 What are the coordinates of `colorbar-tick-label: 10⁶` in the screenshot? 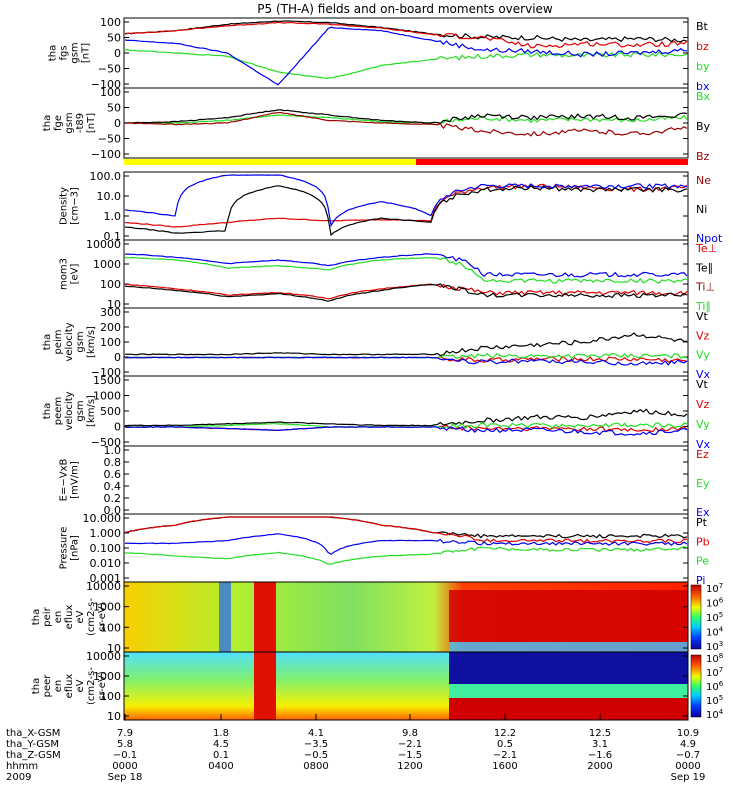 It's located at (715, 686).